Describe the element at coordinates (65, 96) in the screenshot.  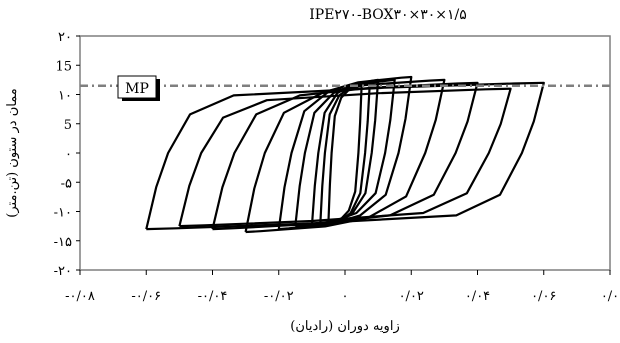
I see `y-tick-label: ۱۰` at that location.